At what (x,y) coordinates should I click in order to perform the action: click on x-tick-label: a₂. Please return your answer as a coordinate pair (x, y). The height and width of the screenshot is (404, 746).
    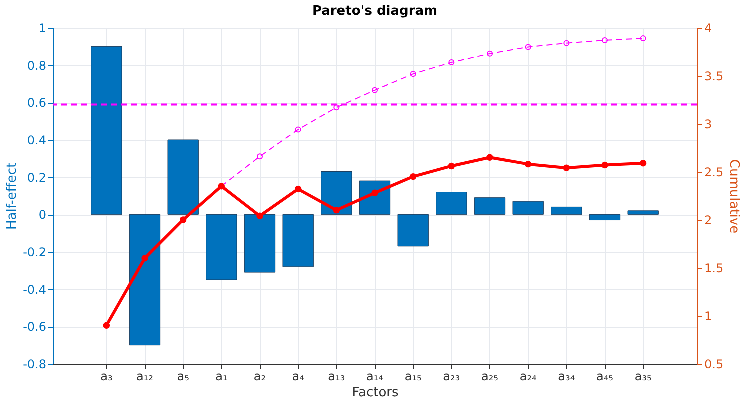
    Looking at the image, I should click on (260, 377).